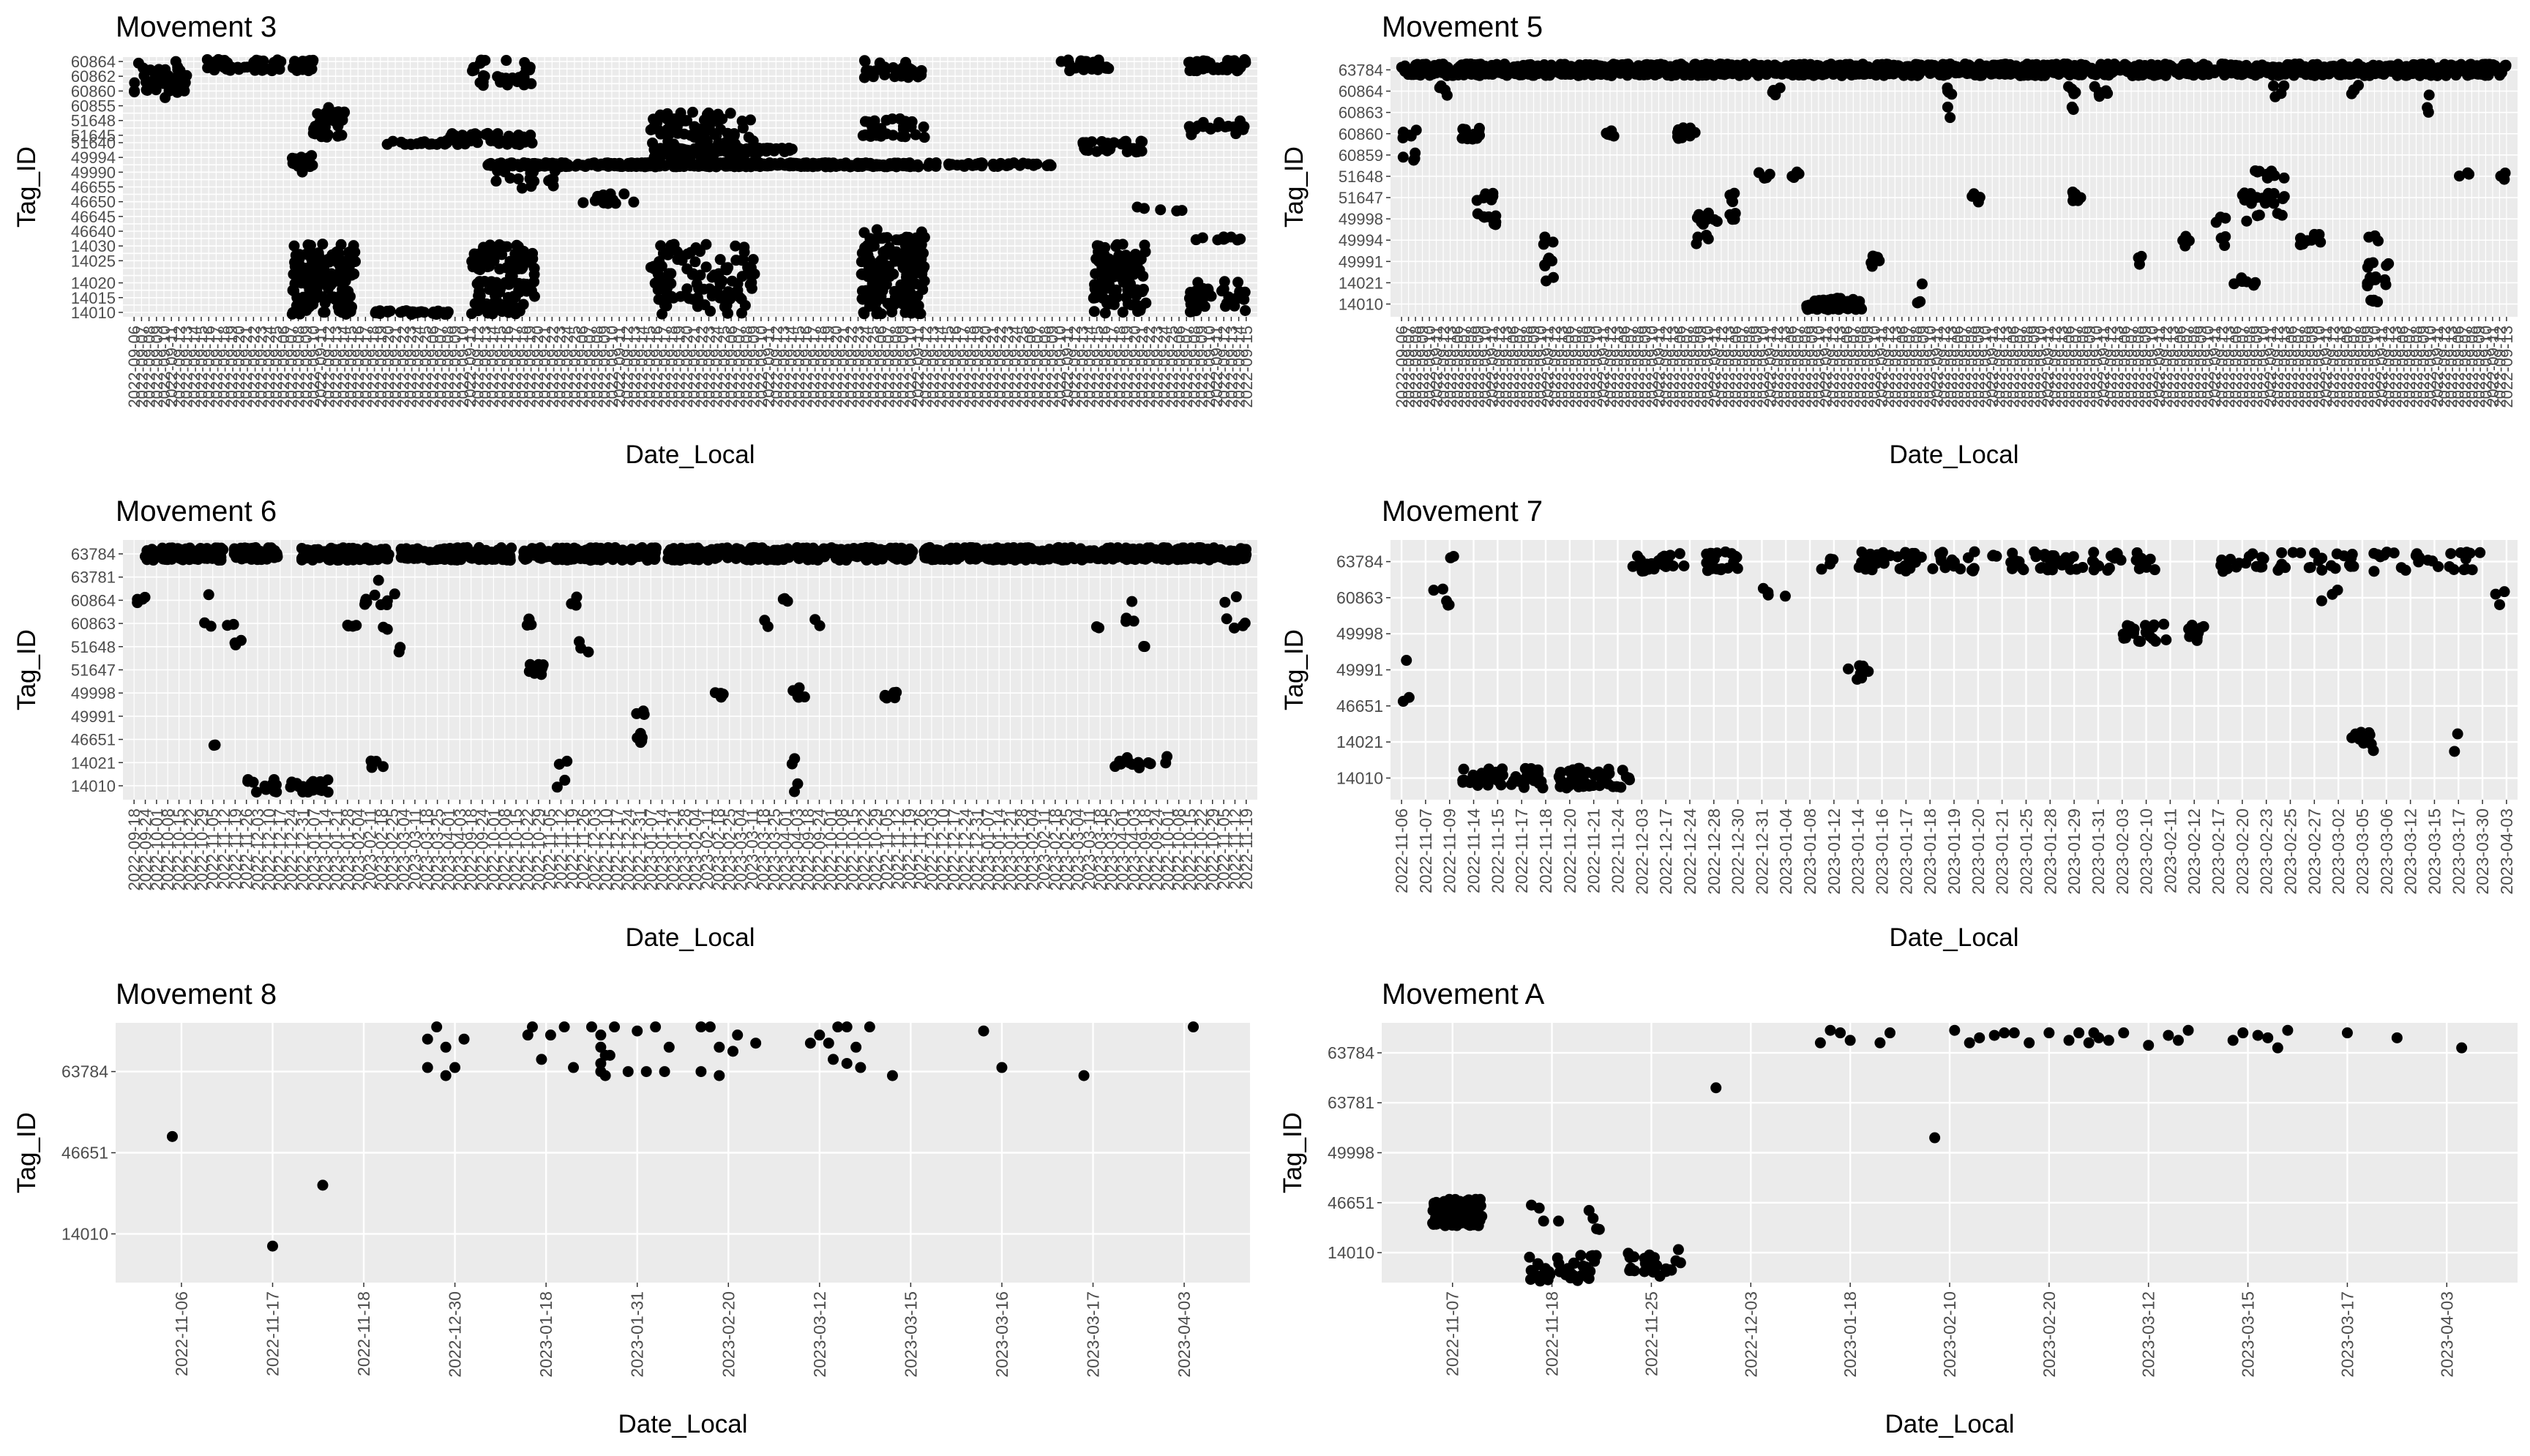  What do you see at coordinates (196, 27) in the screenshot?
I see `panel-title: Movement 3` at bounding box center [196, 27].